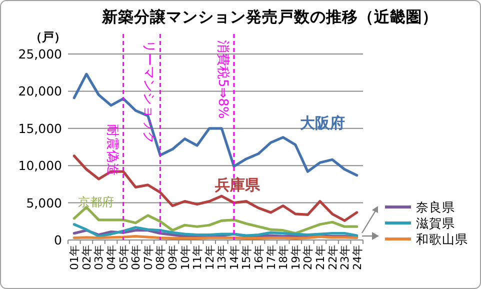  Describe the element at coordinates (295, 257) in the screenshot. I see `x-tick-label: 19年` at that location.